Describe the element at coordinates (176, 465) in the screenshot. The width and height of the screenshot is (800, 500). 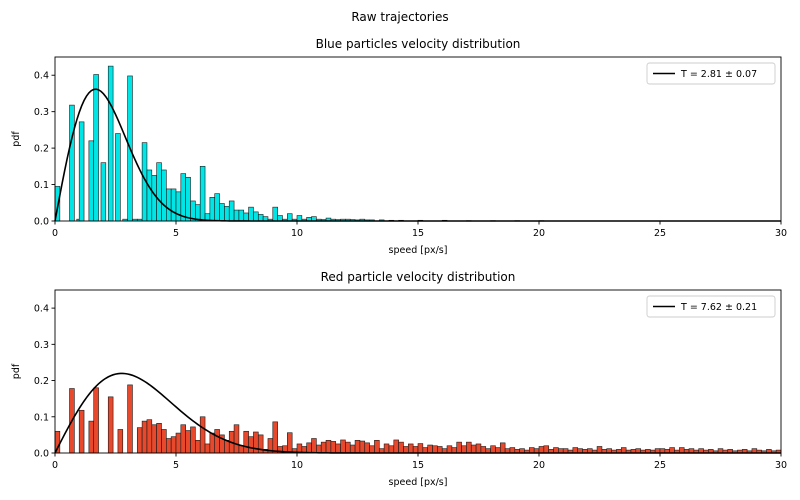
I see `x-tick-label: 5` at that location.